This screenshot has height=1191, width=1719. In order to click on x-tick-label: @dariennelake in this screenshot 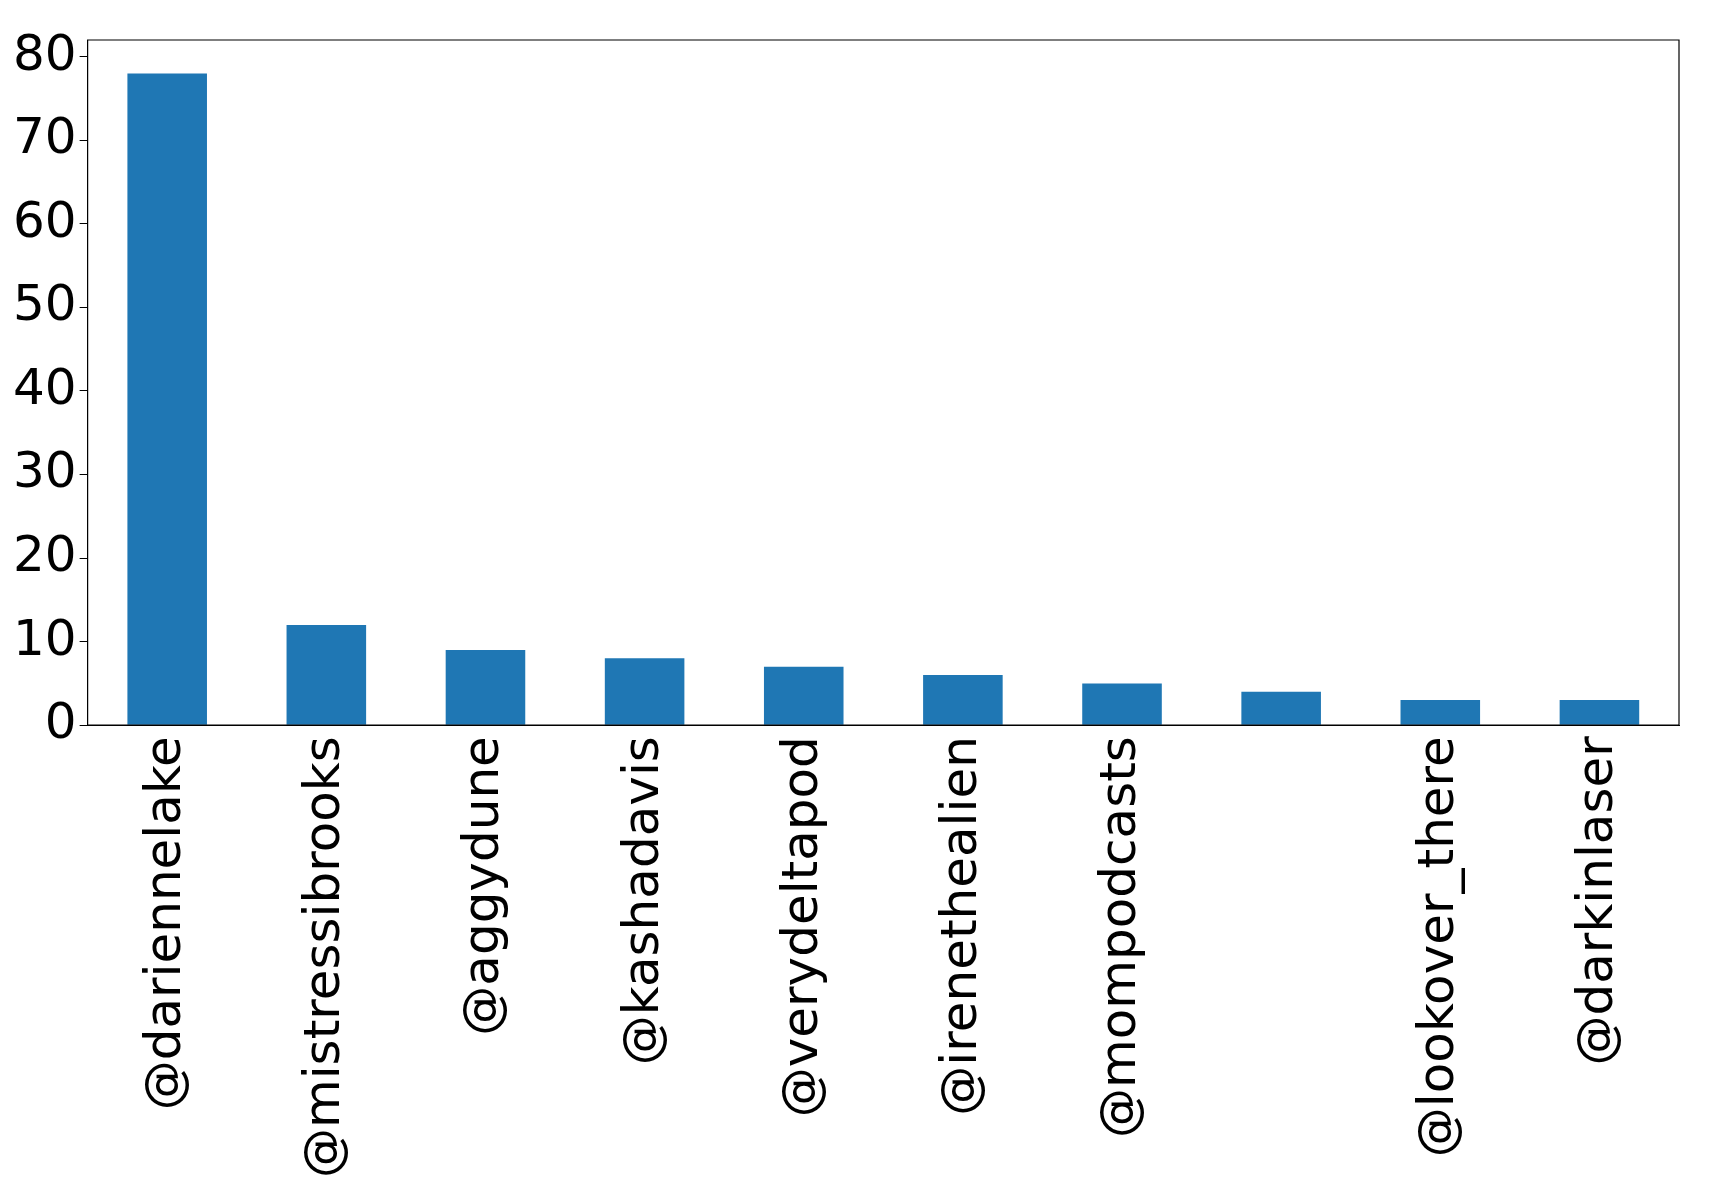, I will do `click(163, 923)`.